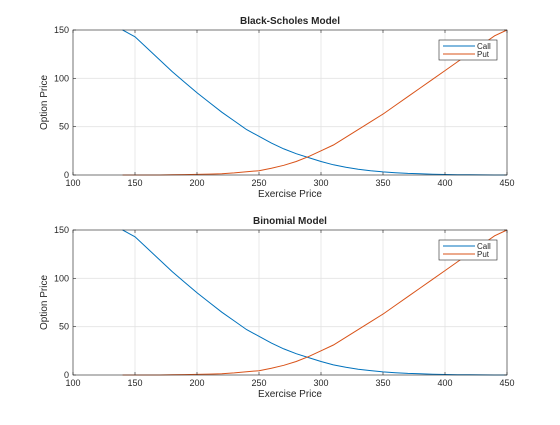  I want to click on chart-title: Black-Scholes Model, so click(290, 21).